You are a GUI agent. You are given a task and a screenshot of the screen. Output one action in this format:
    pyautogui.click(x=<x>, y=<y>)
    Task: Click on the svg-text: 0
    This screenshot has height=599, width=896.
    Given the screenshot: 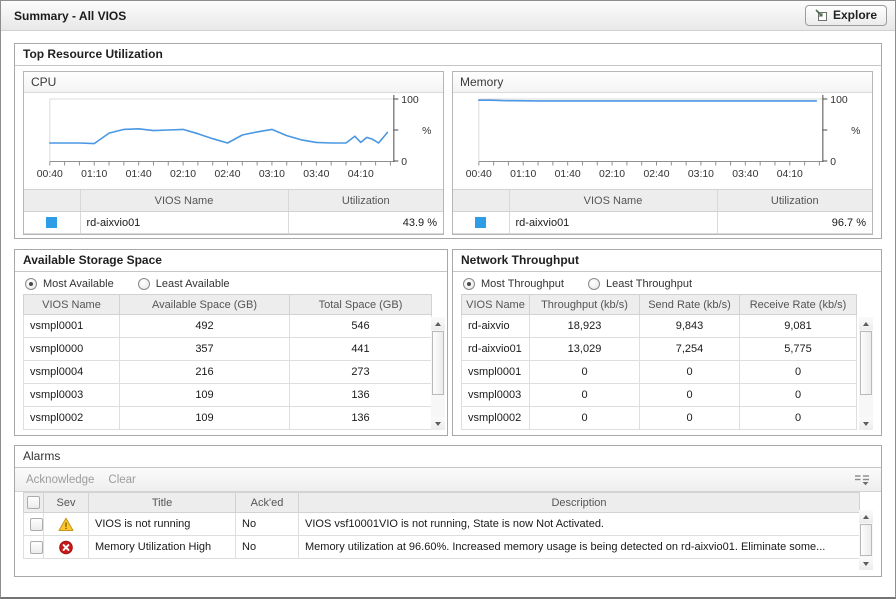 What is the action you would take?
    pyautogui.click(x=404, y=162)
    